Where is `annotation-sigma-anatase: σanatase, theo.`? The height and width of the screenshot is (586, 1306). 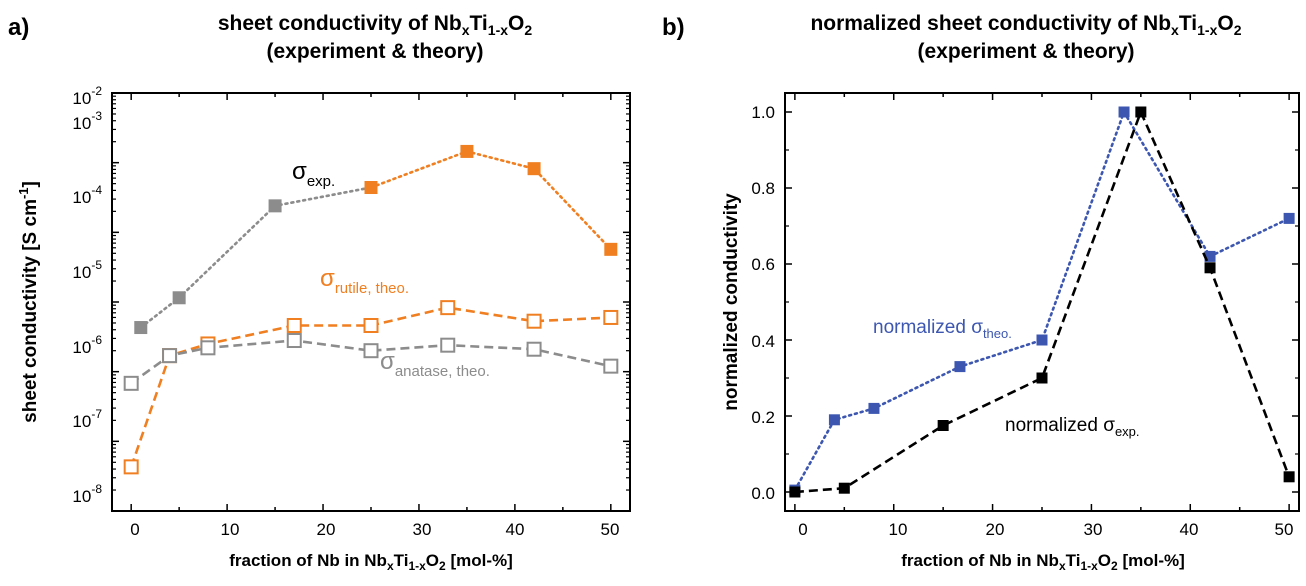 annotation-sigma-anatase: σanatase, theo. is located at coordinates (435, 364).